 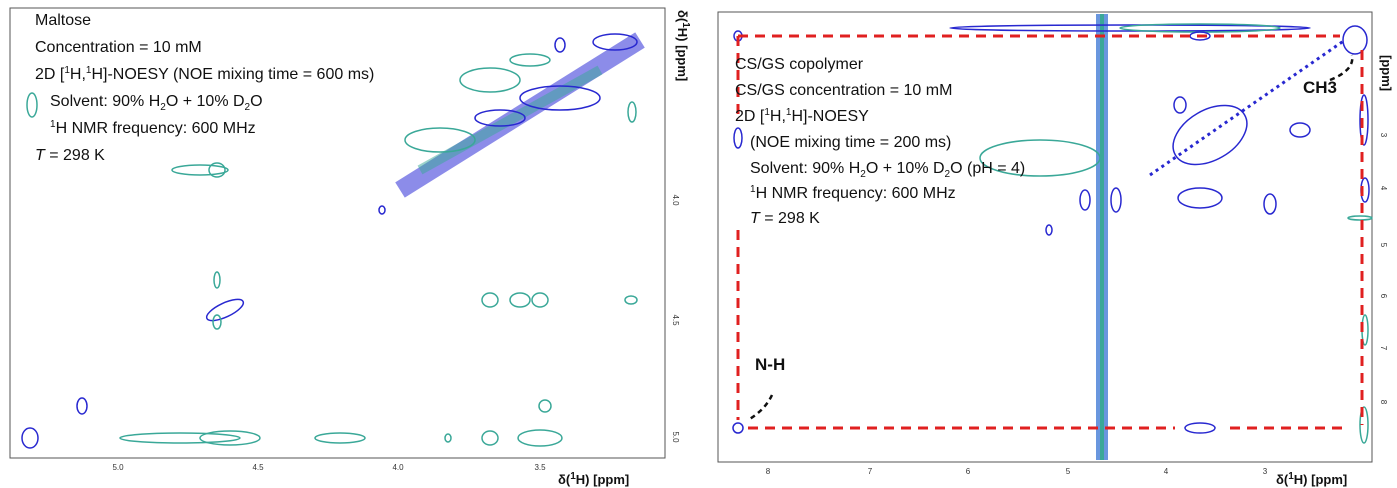 I want to click on x-tick-label: 4.0, so click(x=398, y=467).